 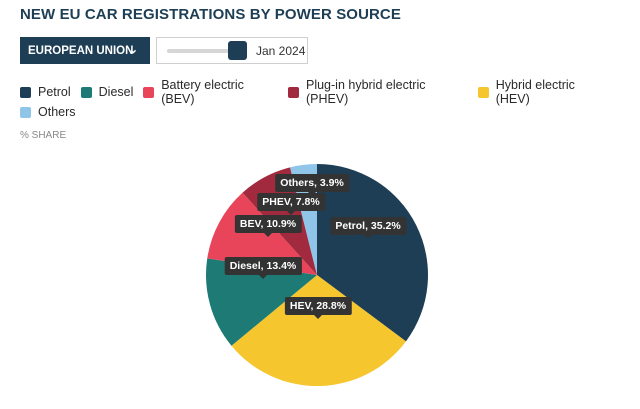 What do you see at coordinates (365, 92) in the screenshot?
I see `legend-label: Plug-in hybrid electric (PHEV)` at bounding box center [365, 92].